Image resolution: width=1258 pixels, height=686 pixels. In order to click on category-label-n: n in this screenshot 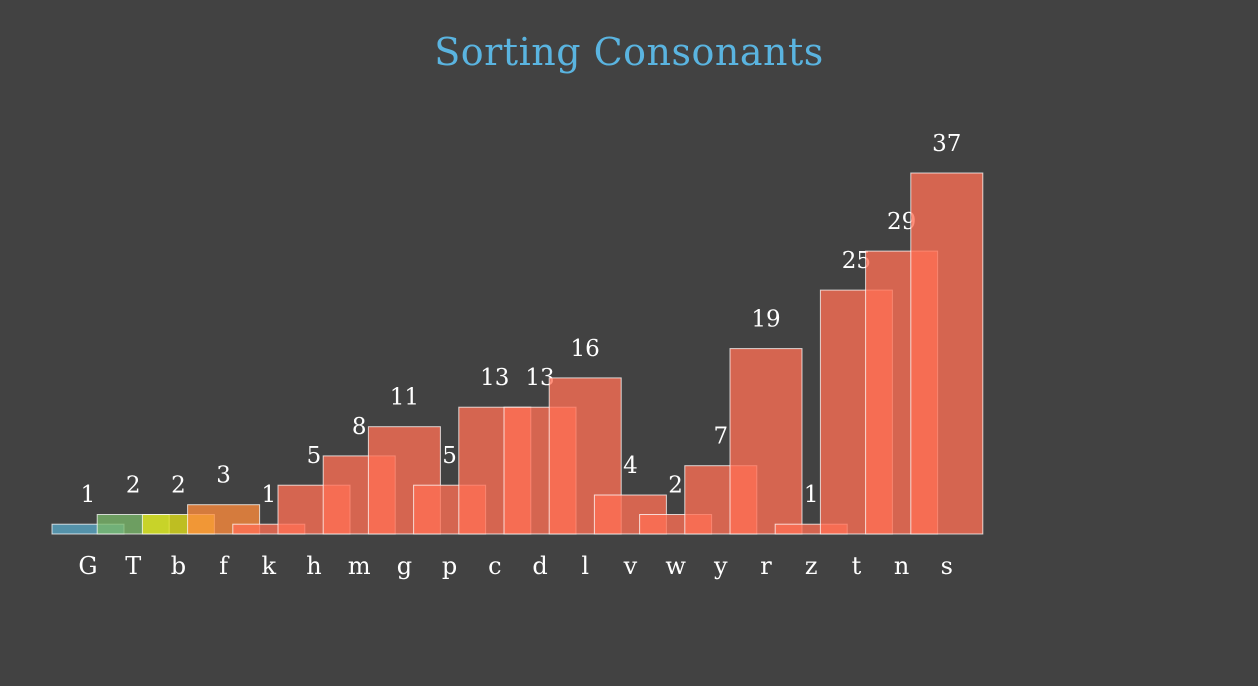, I will do `click(901, 566)`.